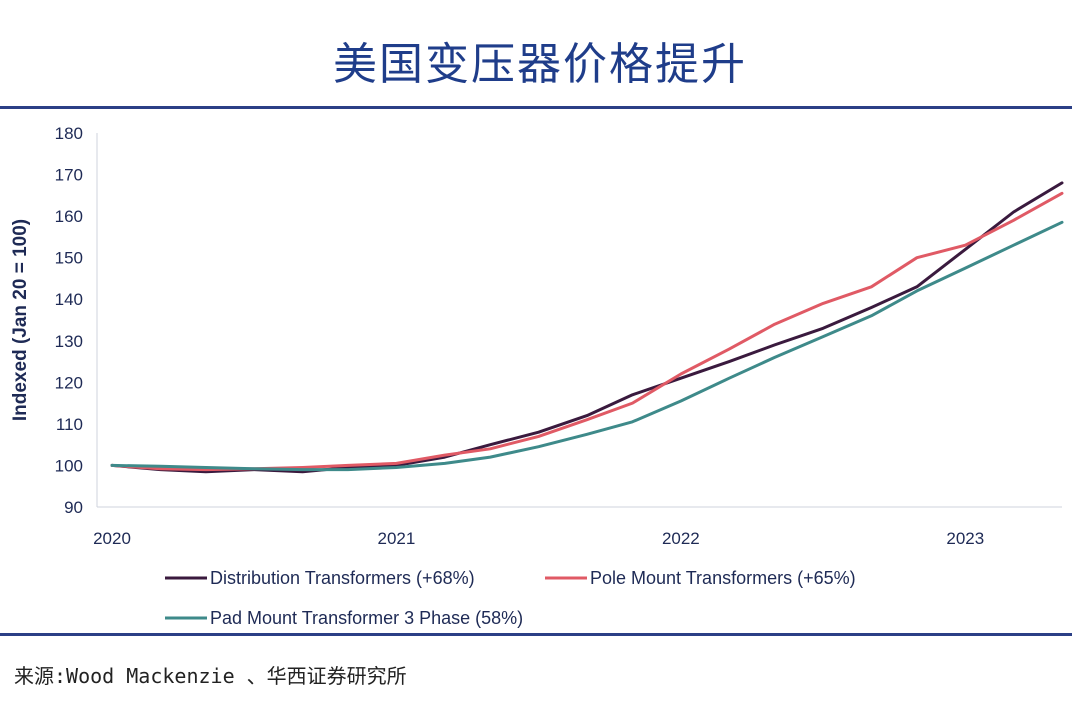 This screenshot has width=1080, height=709. Describe the element at coordinates (69, 382) in the screenshot. I see `y-tick-label: 120` at that location.